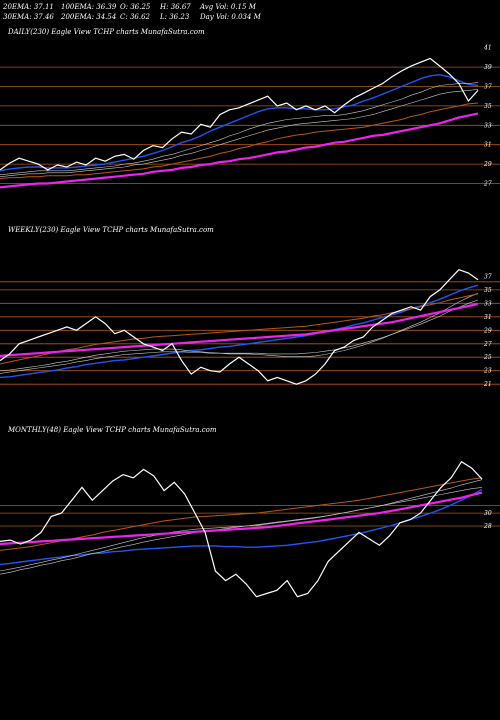  I want to click on header-day-vol: Day Vol: 0.034 M, so click(230, 17).